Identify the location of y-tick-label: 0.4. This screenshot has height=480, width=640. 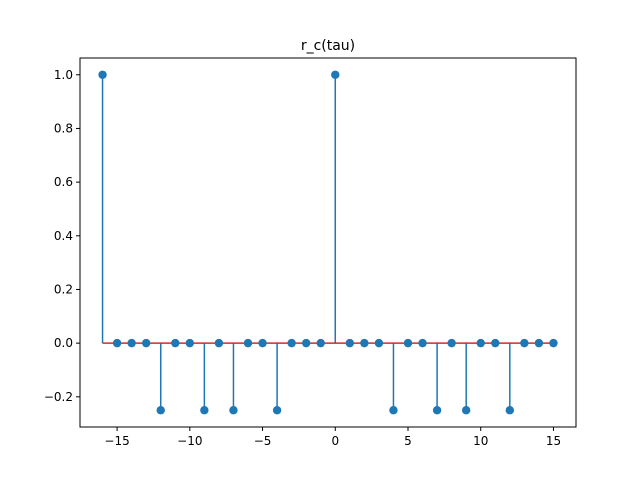
(63, 236).